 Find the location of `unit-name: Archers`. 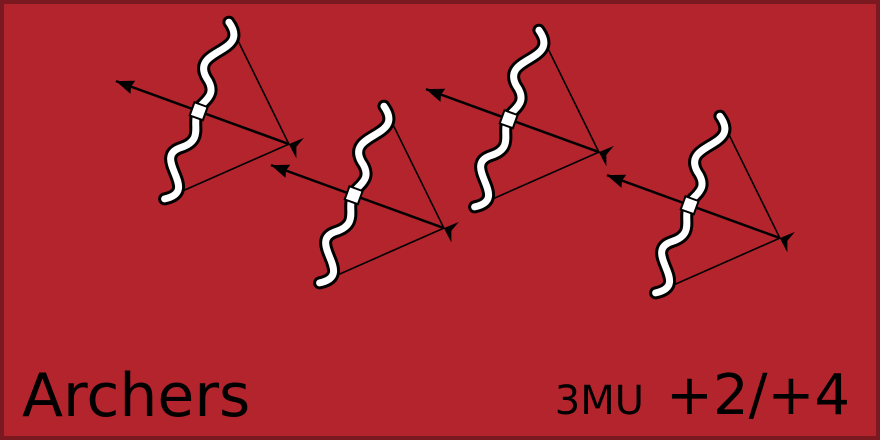

unit-name: Archers is located at coordinates (136, 396).